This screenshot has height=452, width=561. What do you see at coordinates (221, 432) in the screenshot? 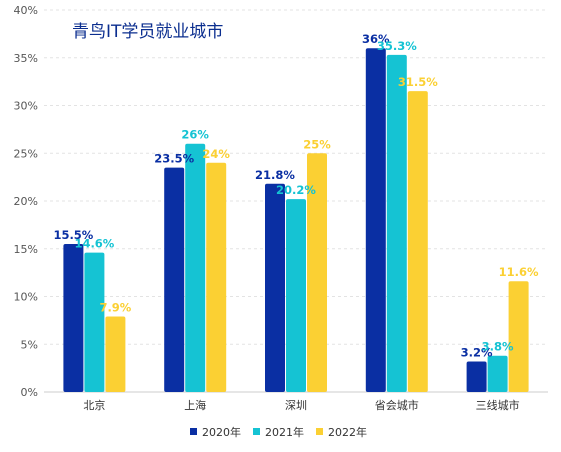
I see `legend-label: 2020年` at bounding box center [221, 432].